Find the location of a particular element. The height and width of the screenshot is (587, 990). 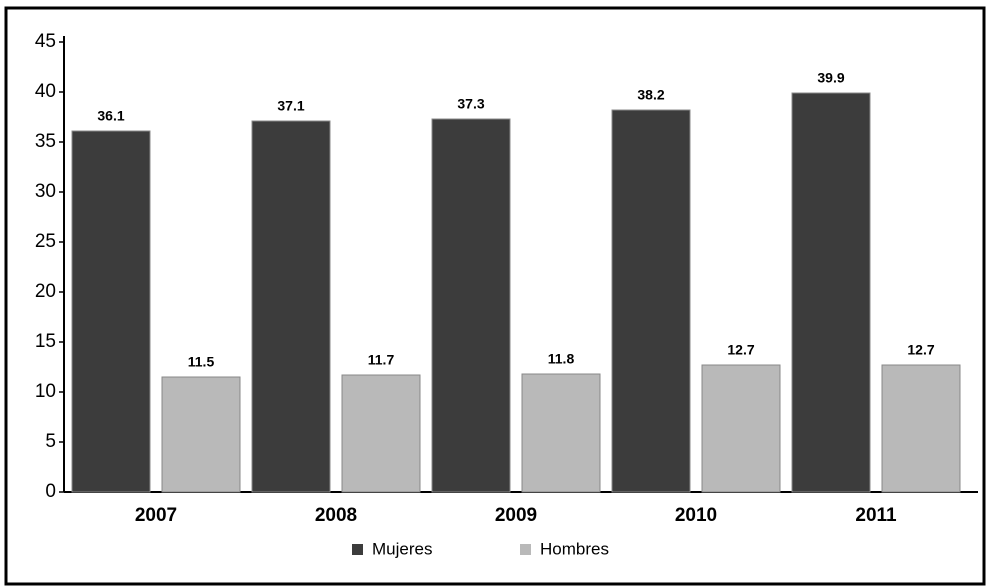

x-tick-label: 2008 is located at coordinates (336, 515).